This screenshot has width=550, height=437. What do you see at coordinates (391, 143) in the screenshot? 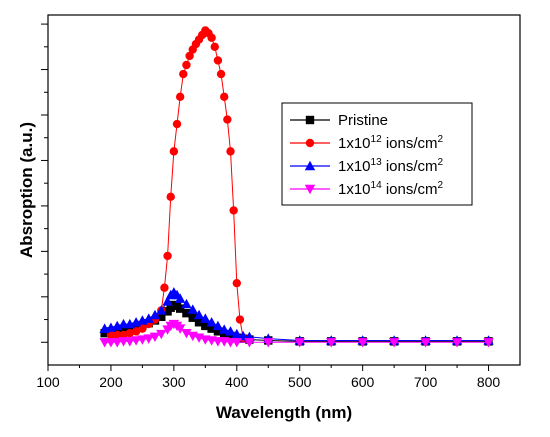
I see `legend-label: 1x1012 ions/cm2` at bounding box center [391, 143].